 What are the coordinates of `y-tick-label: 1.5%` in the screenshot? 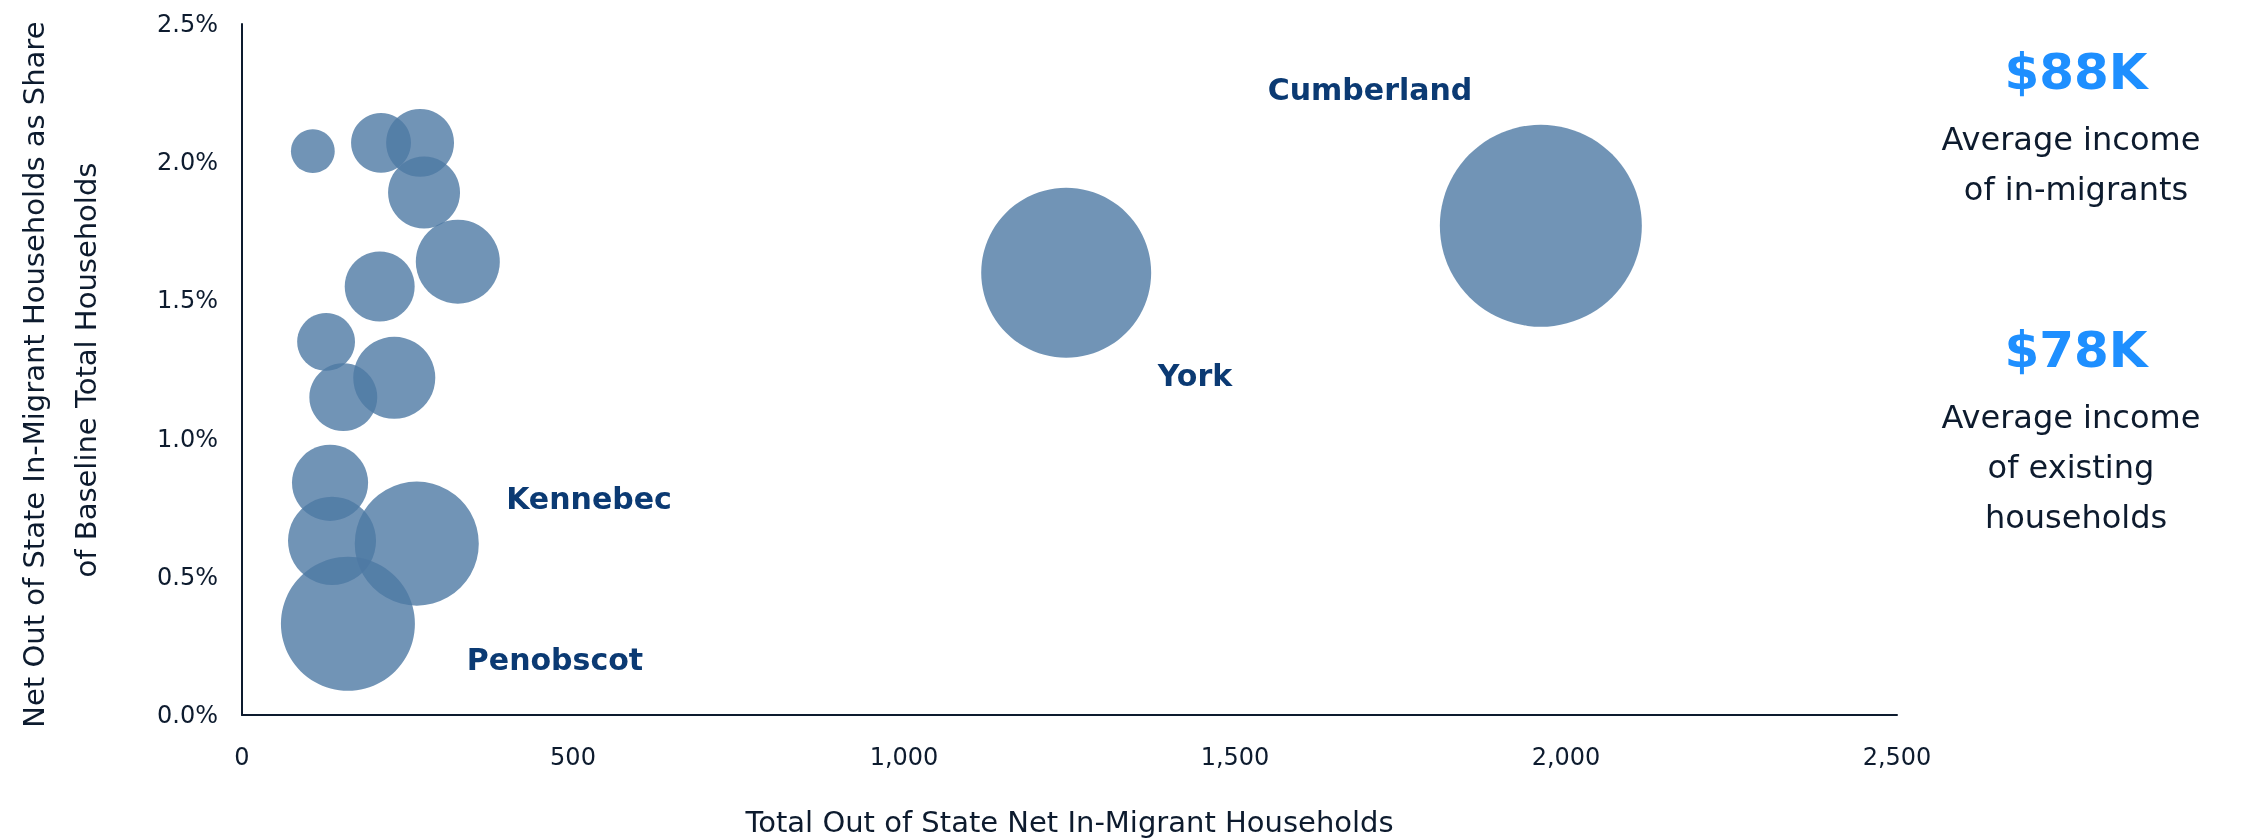 It's located at (187, 300).